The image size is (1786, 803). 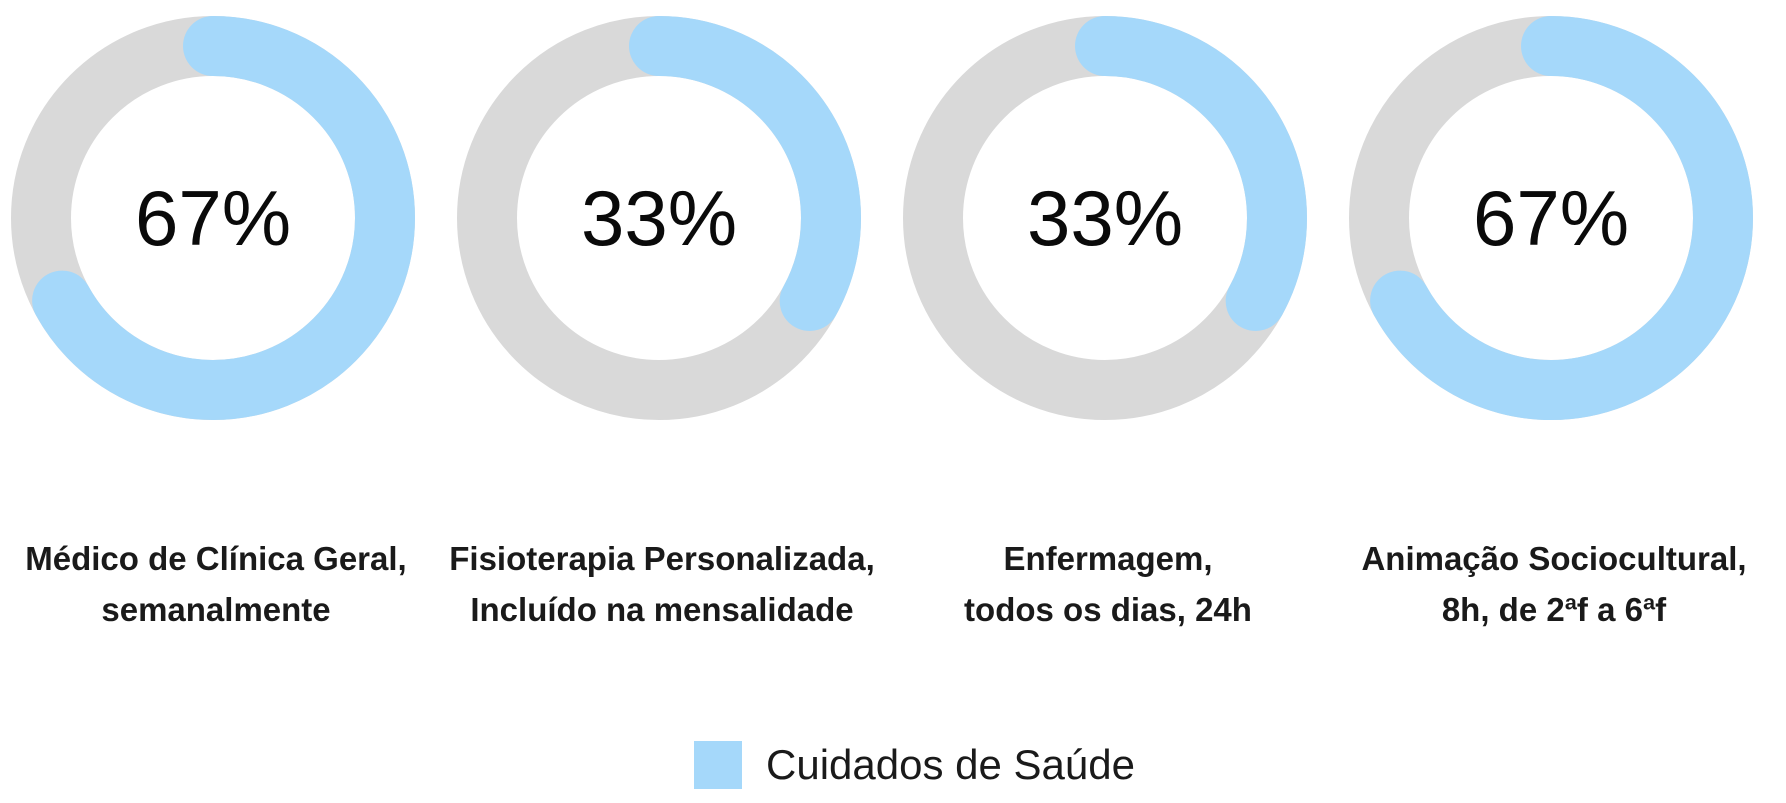 What do you see at coordinates (216, 609) in the screenshot?
I see `caption-line: semanalmente` at bounding box center [216, 609].